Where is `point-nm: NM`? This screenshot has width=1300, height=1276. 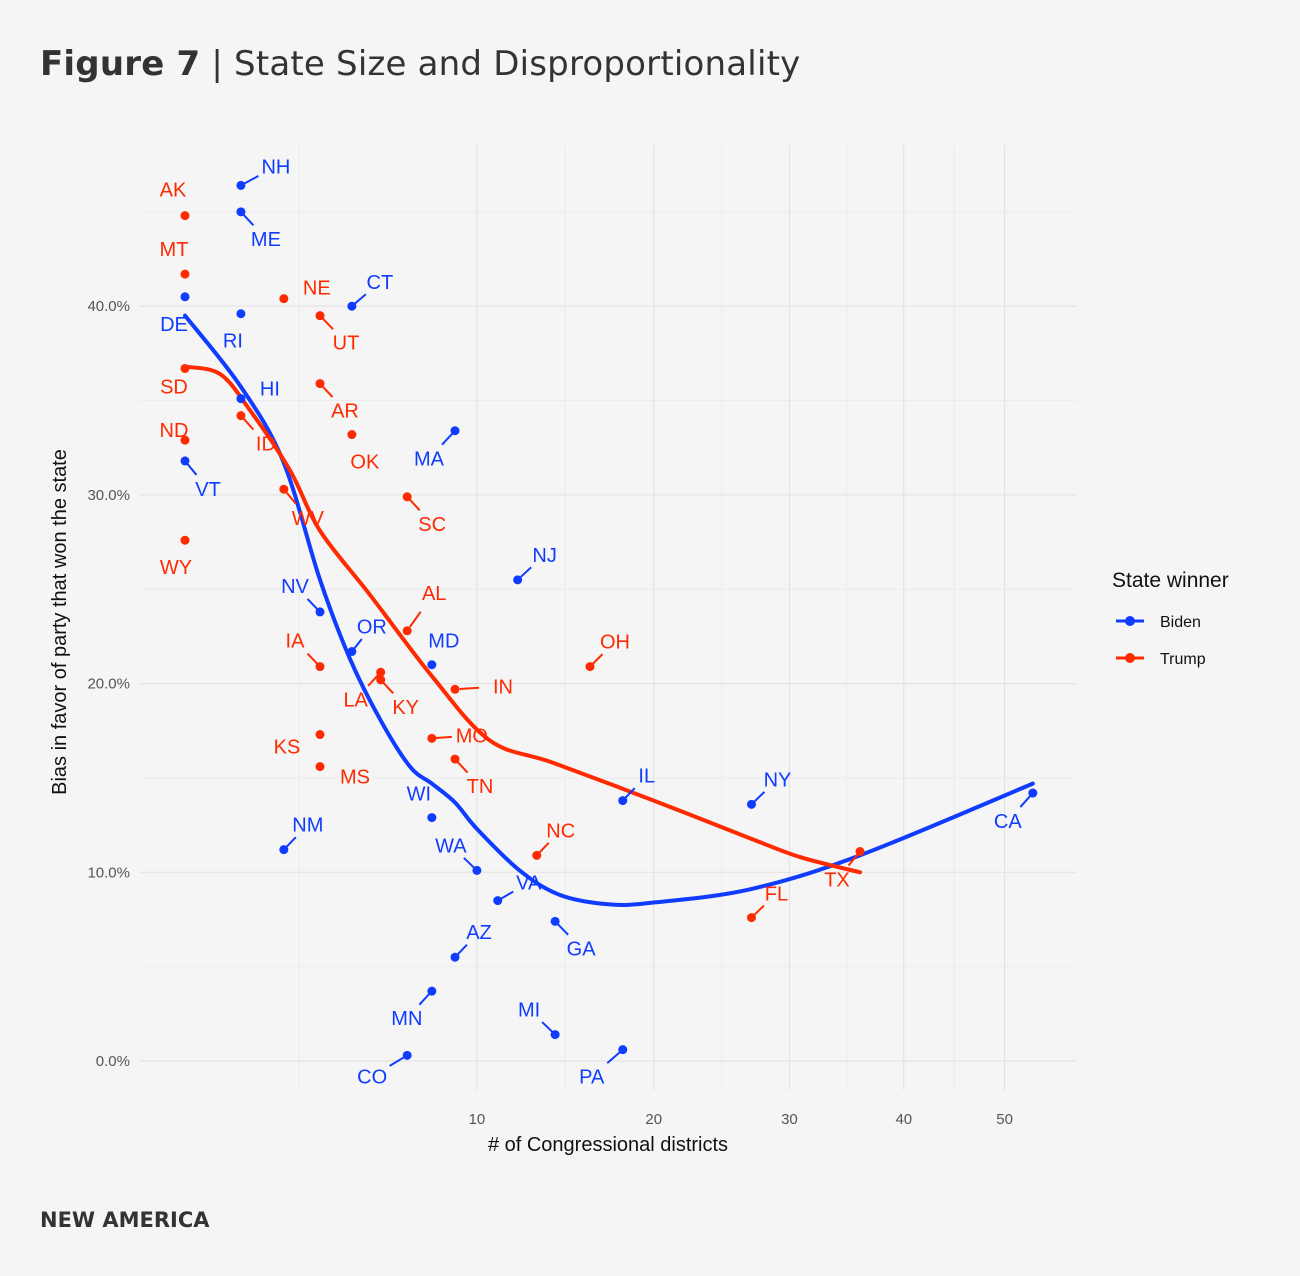
point-nm: NM is located at coordinates (301, 835).